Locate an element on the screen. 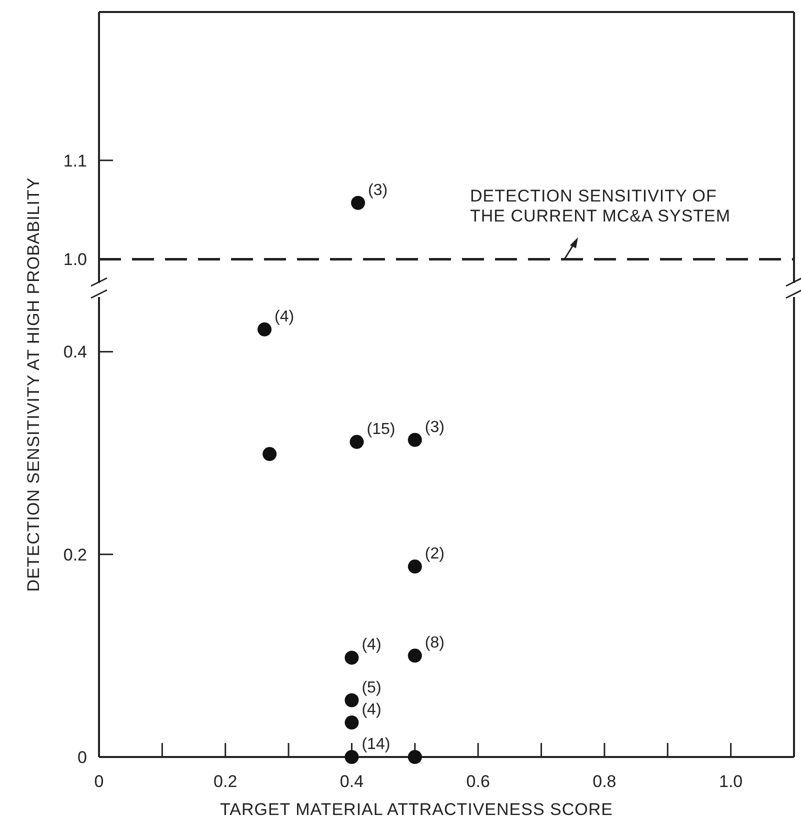 The height and width of the screenshot is (839, 801). x-tick-label: 0.4 is located at coordinates (352, 781).